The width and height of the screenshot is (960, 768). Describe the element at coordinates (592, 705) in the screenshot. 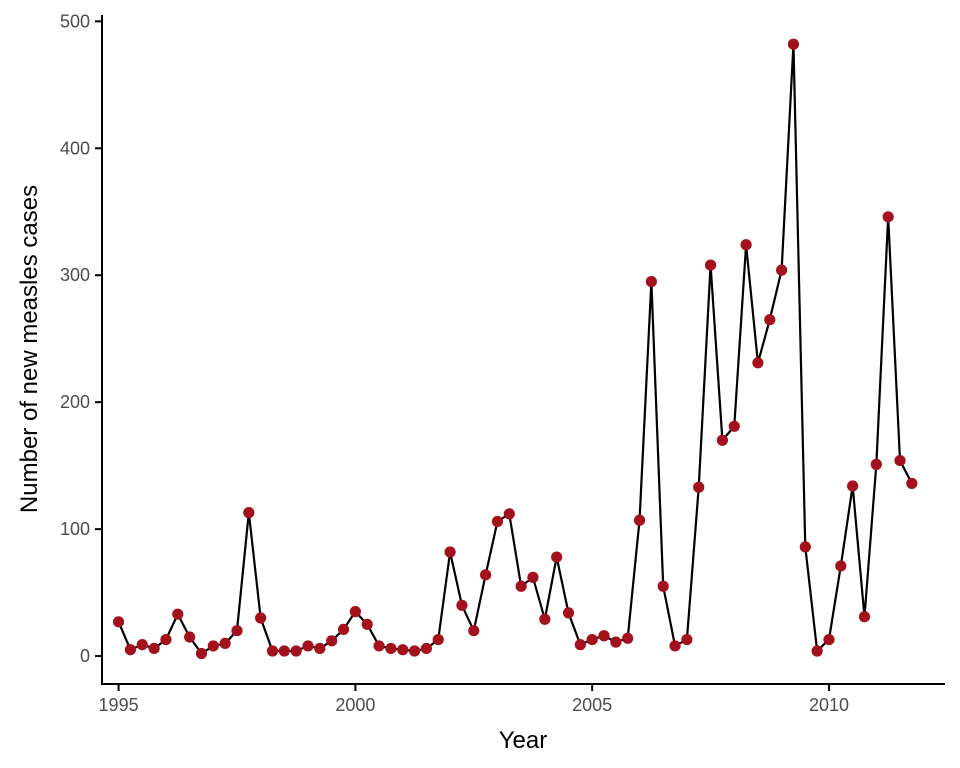

I see `x-tick-label: 2005` at that location.